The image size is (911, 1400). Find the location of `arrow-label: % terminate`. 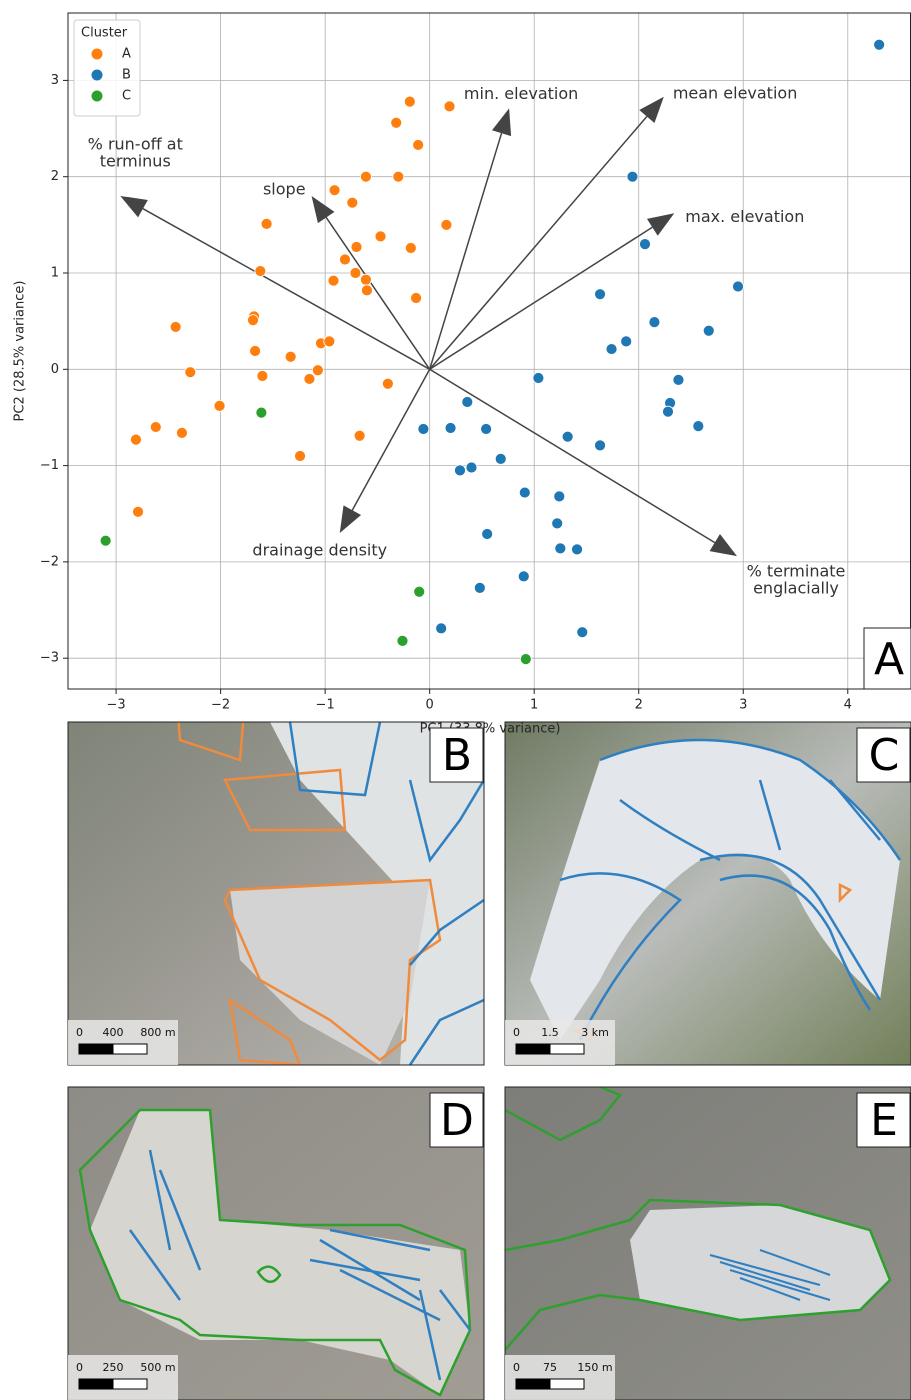

arrow-label: % terminate is located at coordinates (796, 571).